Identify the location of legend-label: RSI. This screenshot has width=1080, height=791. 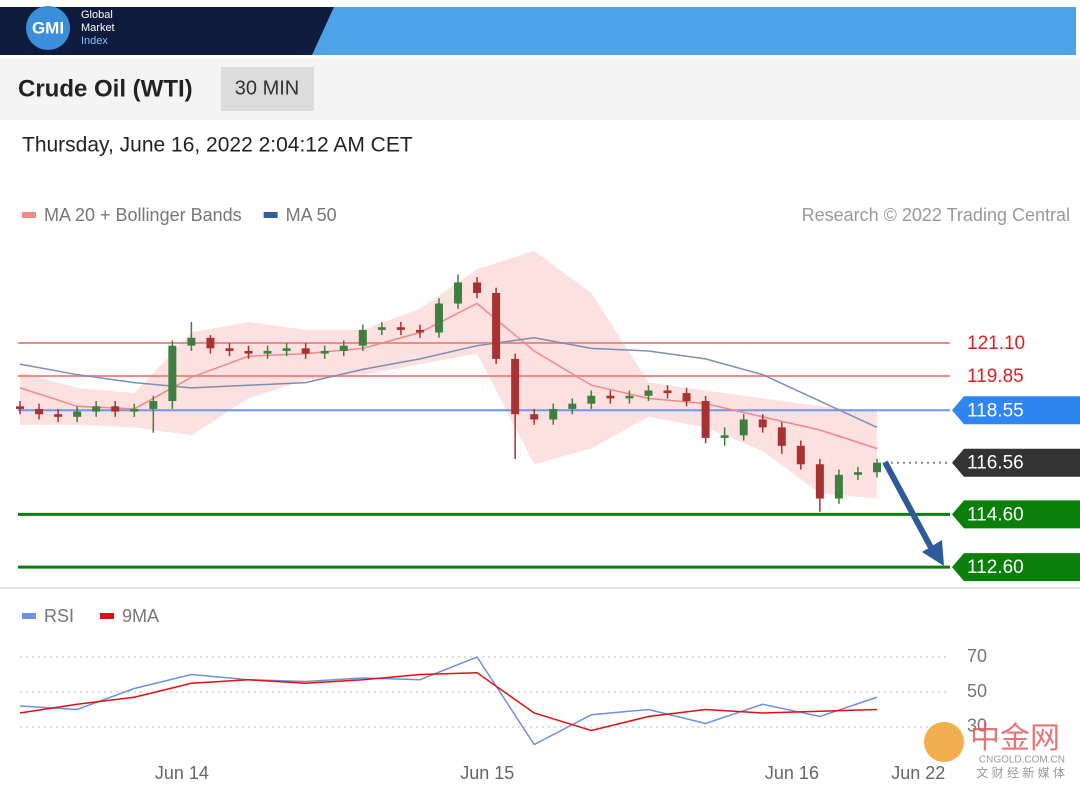
(59, 616).